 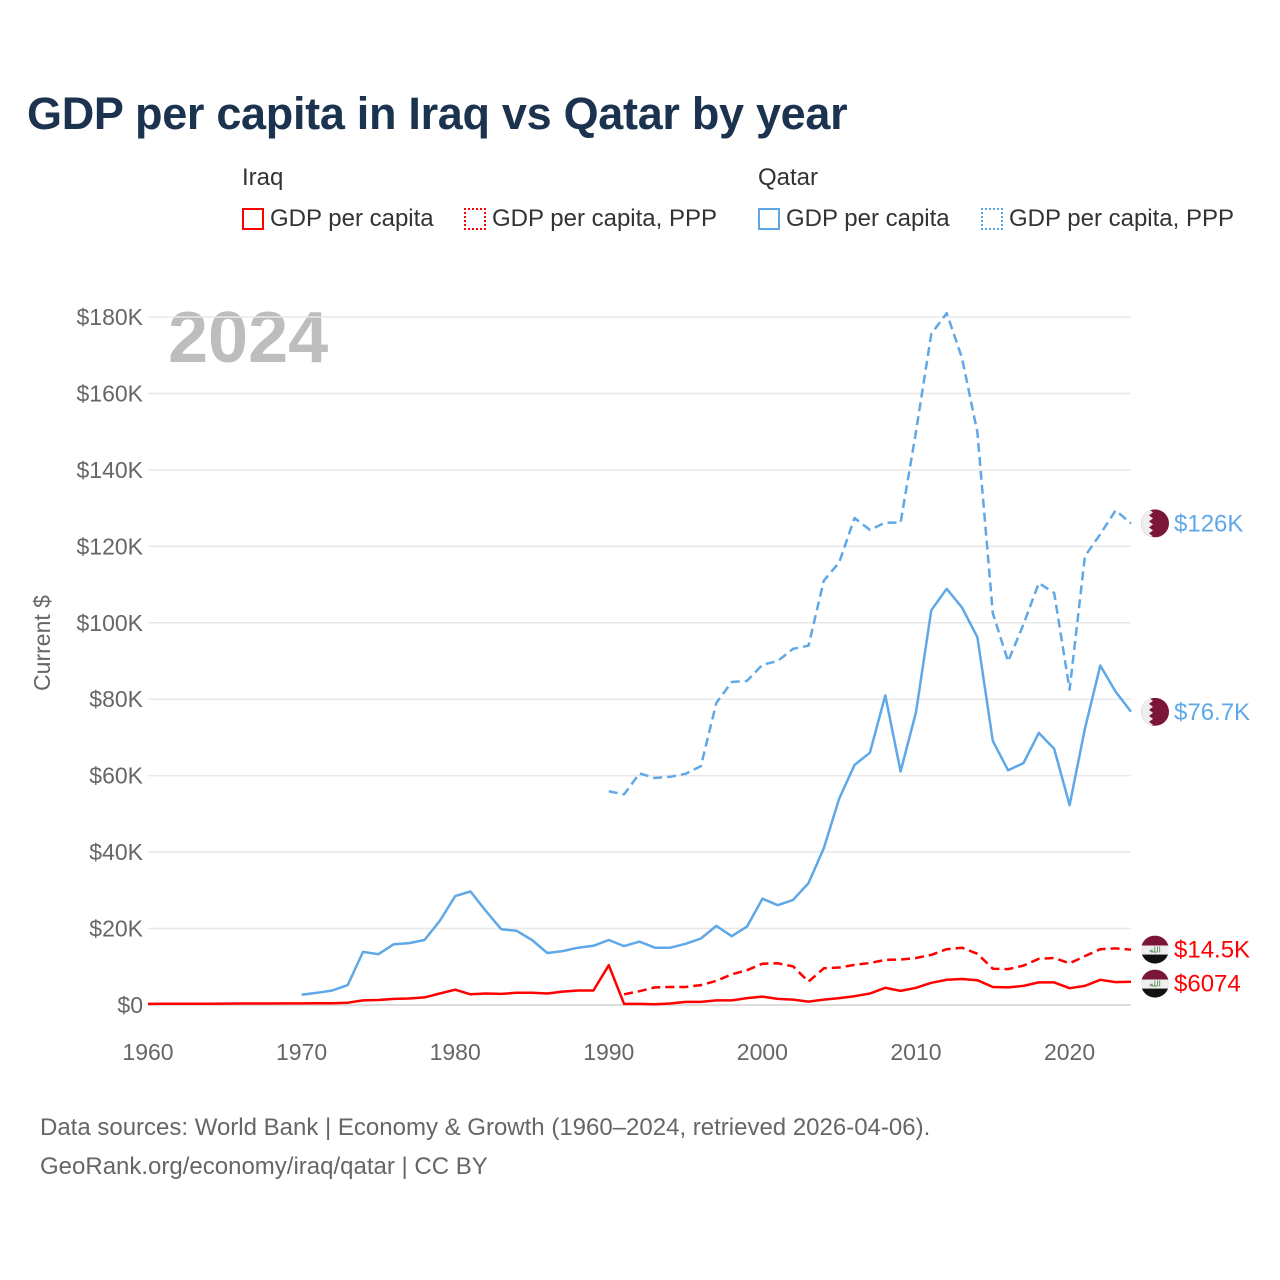 I want to click on x-tick-label: 1960, so click(x=147, y=1052).